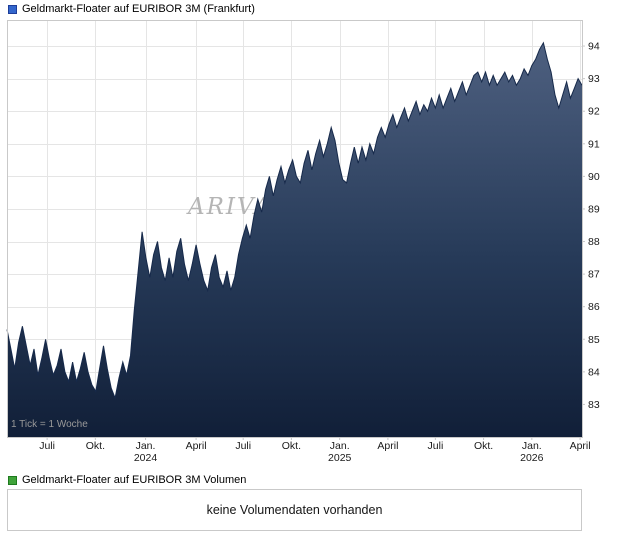  I want to click on volume-series-header: Geldmarkt-Floater auf EURIBOR 3M Volumen, so click(127, 480).